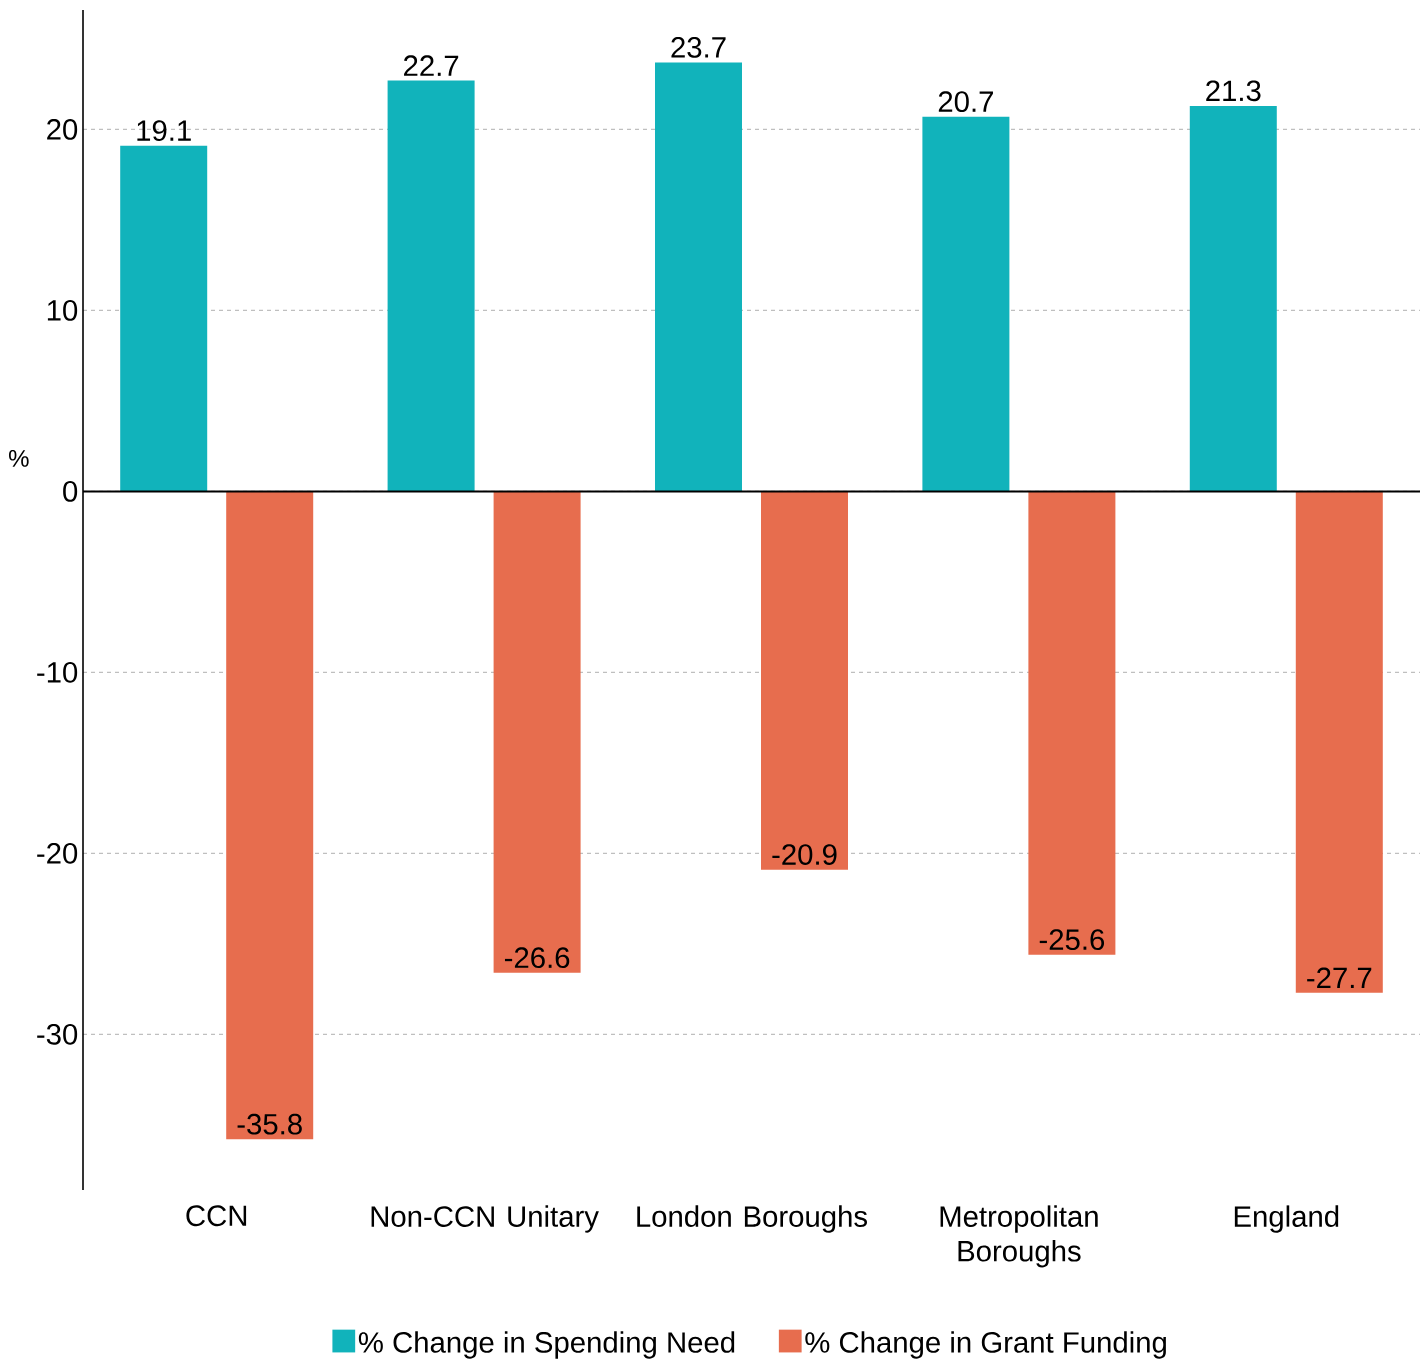 This screenshot has width=1426, height=1372. What do you see at coordinates (698, 47) in the screenshot?
I see `data-label: 23.7` at bounding box center [698, 47].